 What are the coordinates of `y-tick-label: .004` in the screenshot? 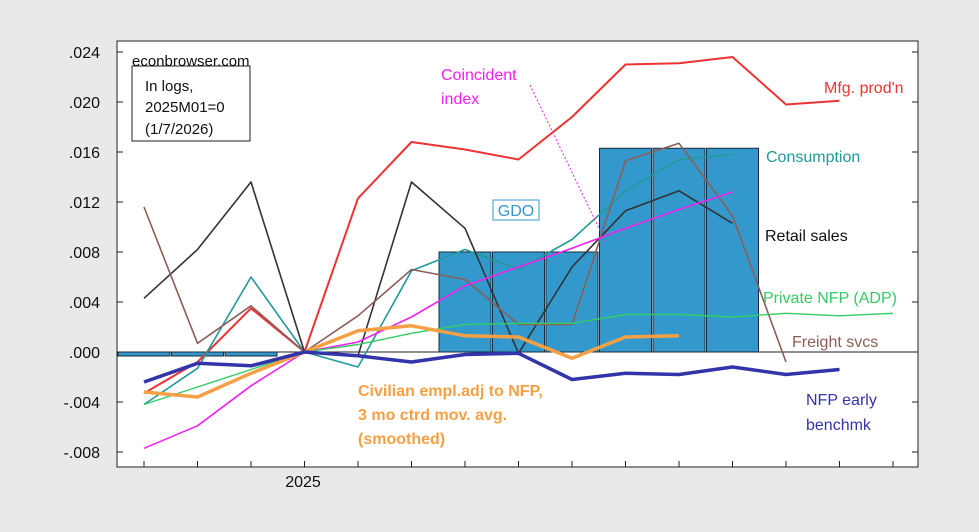 It's located at (84, 303).